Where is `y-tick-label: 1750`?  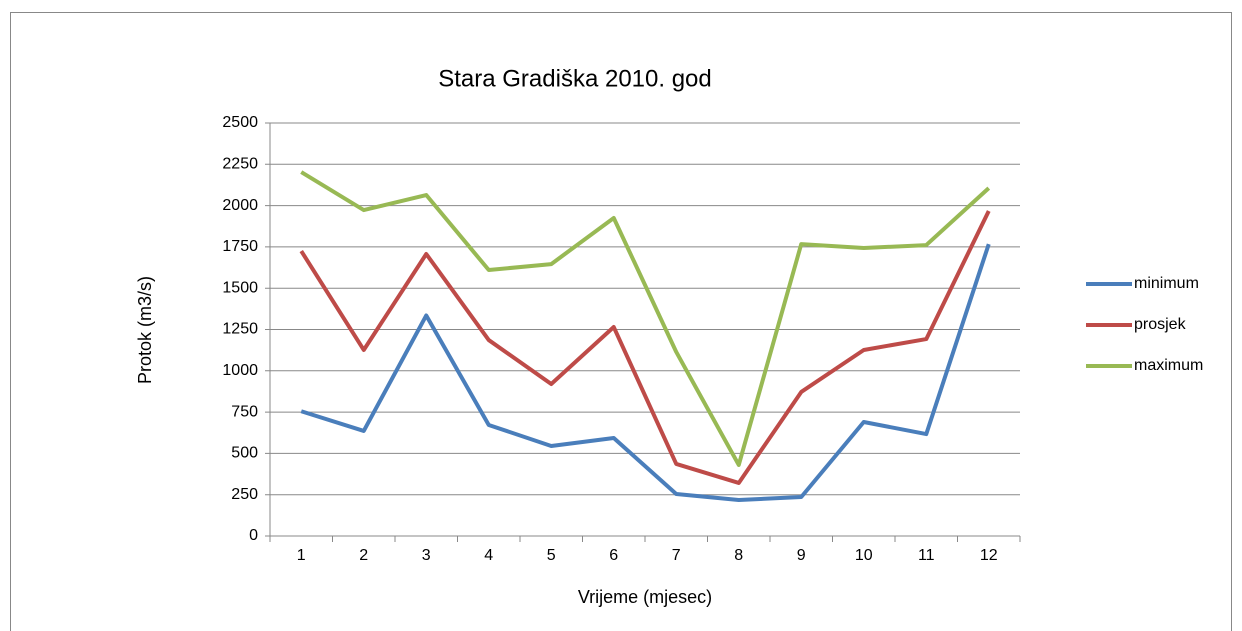 y-tick-label: 1750 is located at coordinates (240, 246).